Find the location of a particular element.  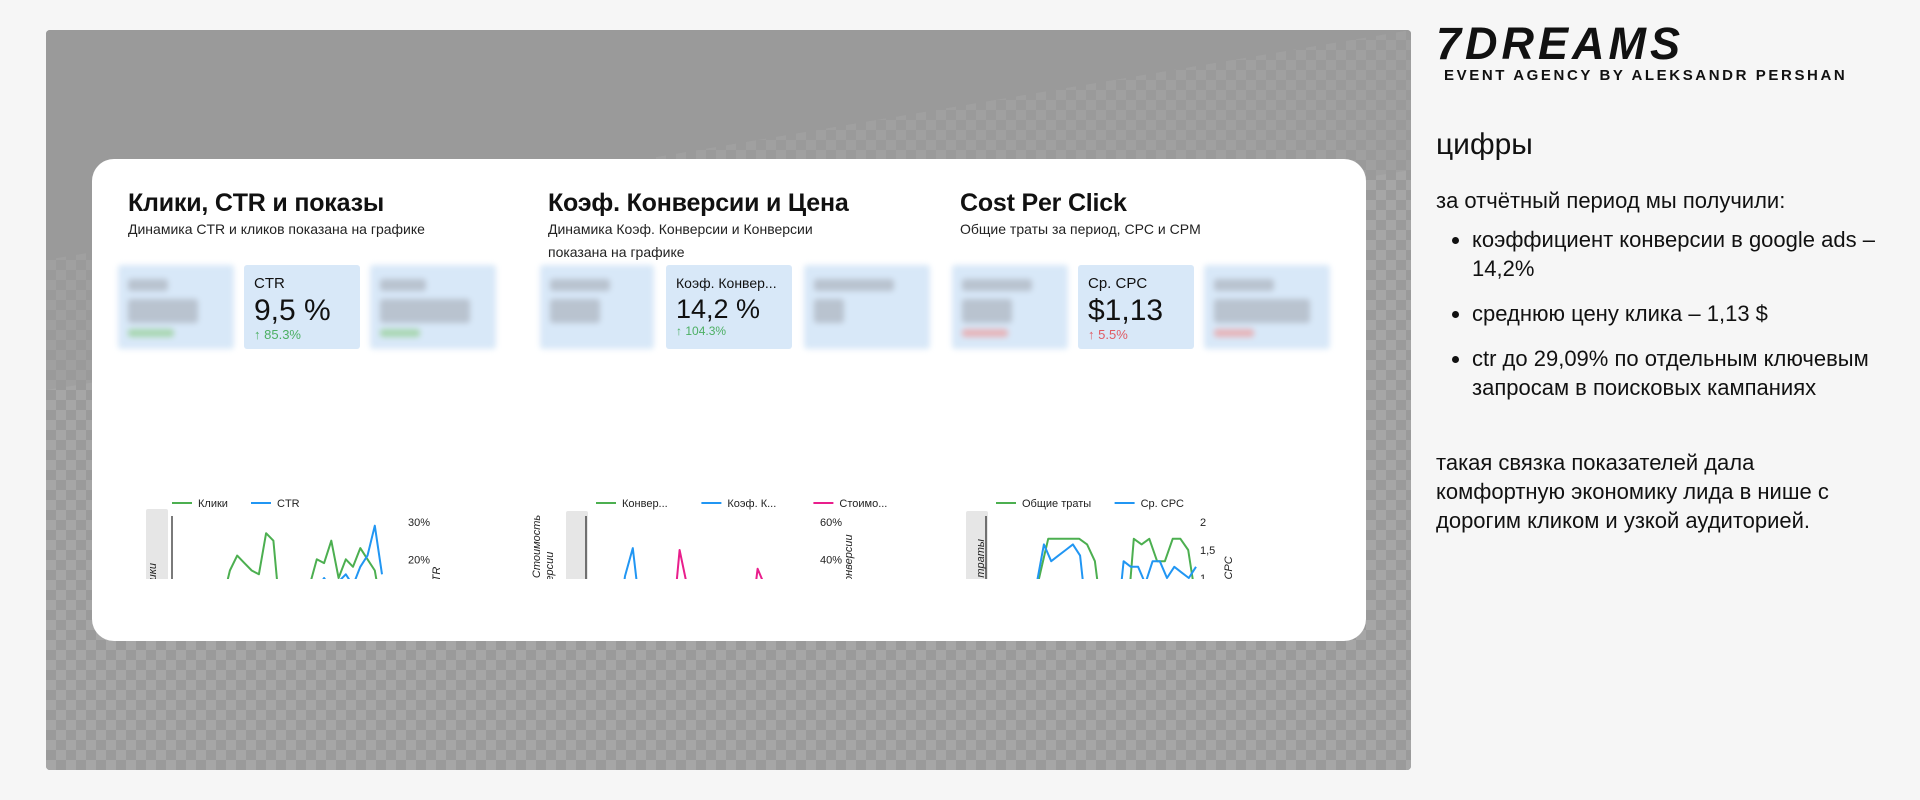

y-tick-label: 1,5 is located at coordinates (1207, 551).